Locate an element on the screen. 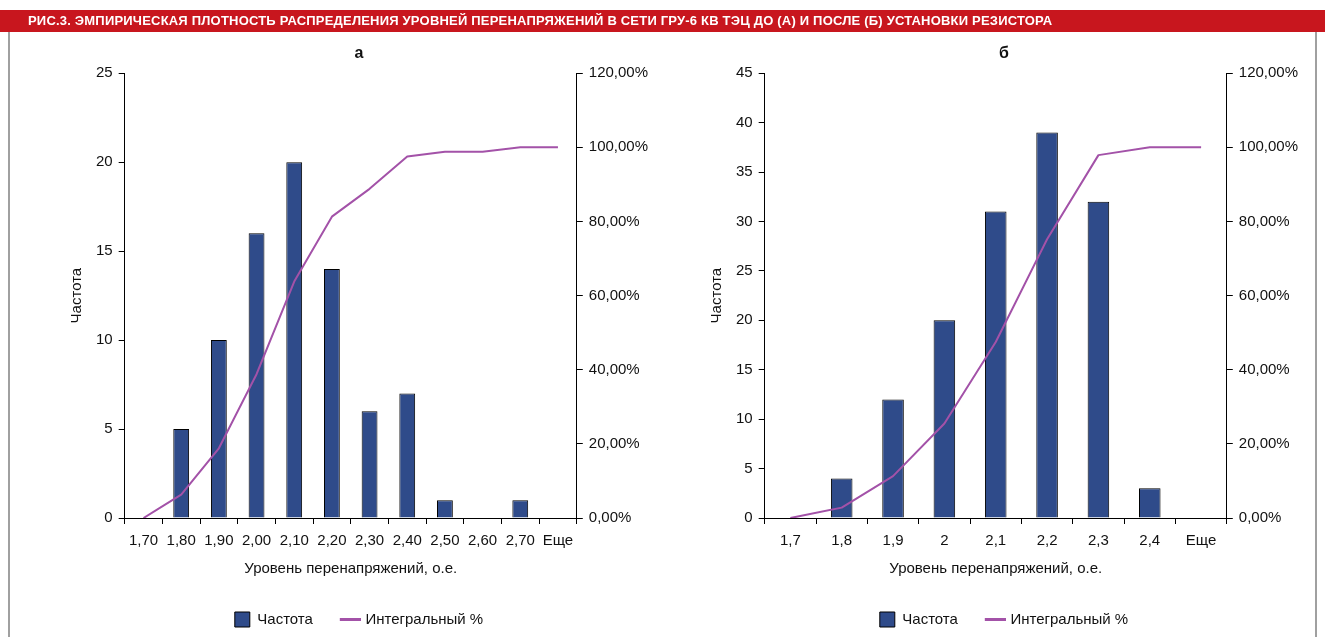 Image resolution: width=1325 pixels, height=637 pixels. chart-title: а is located at coordinates (359, 53).